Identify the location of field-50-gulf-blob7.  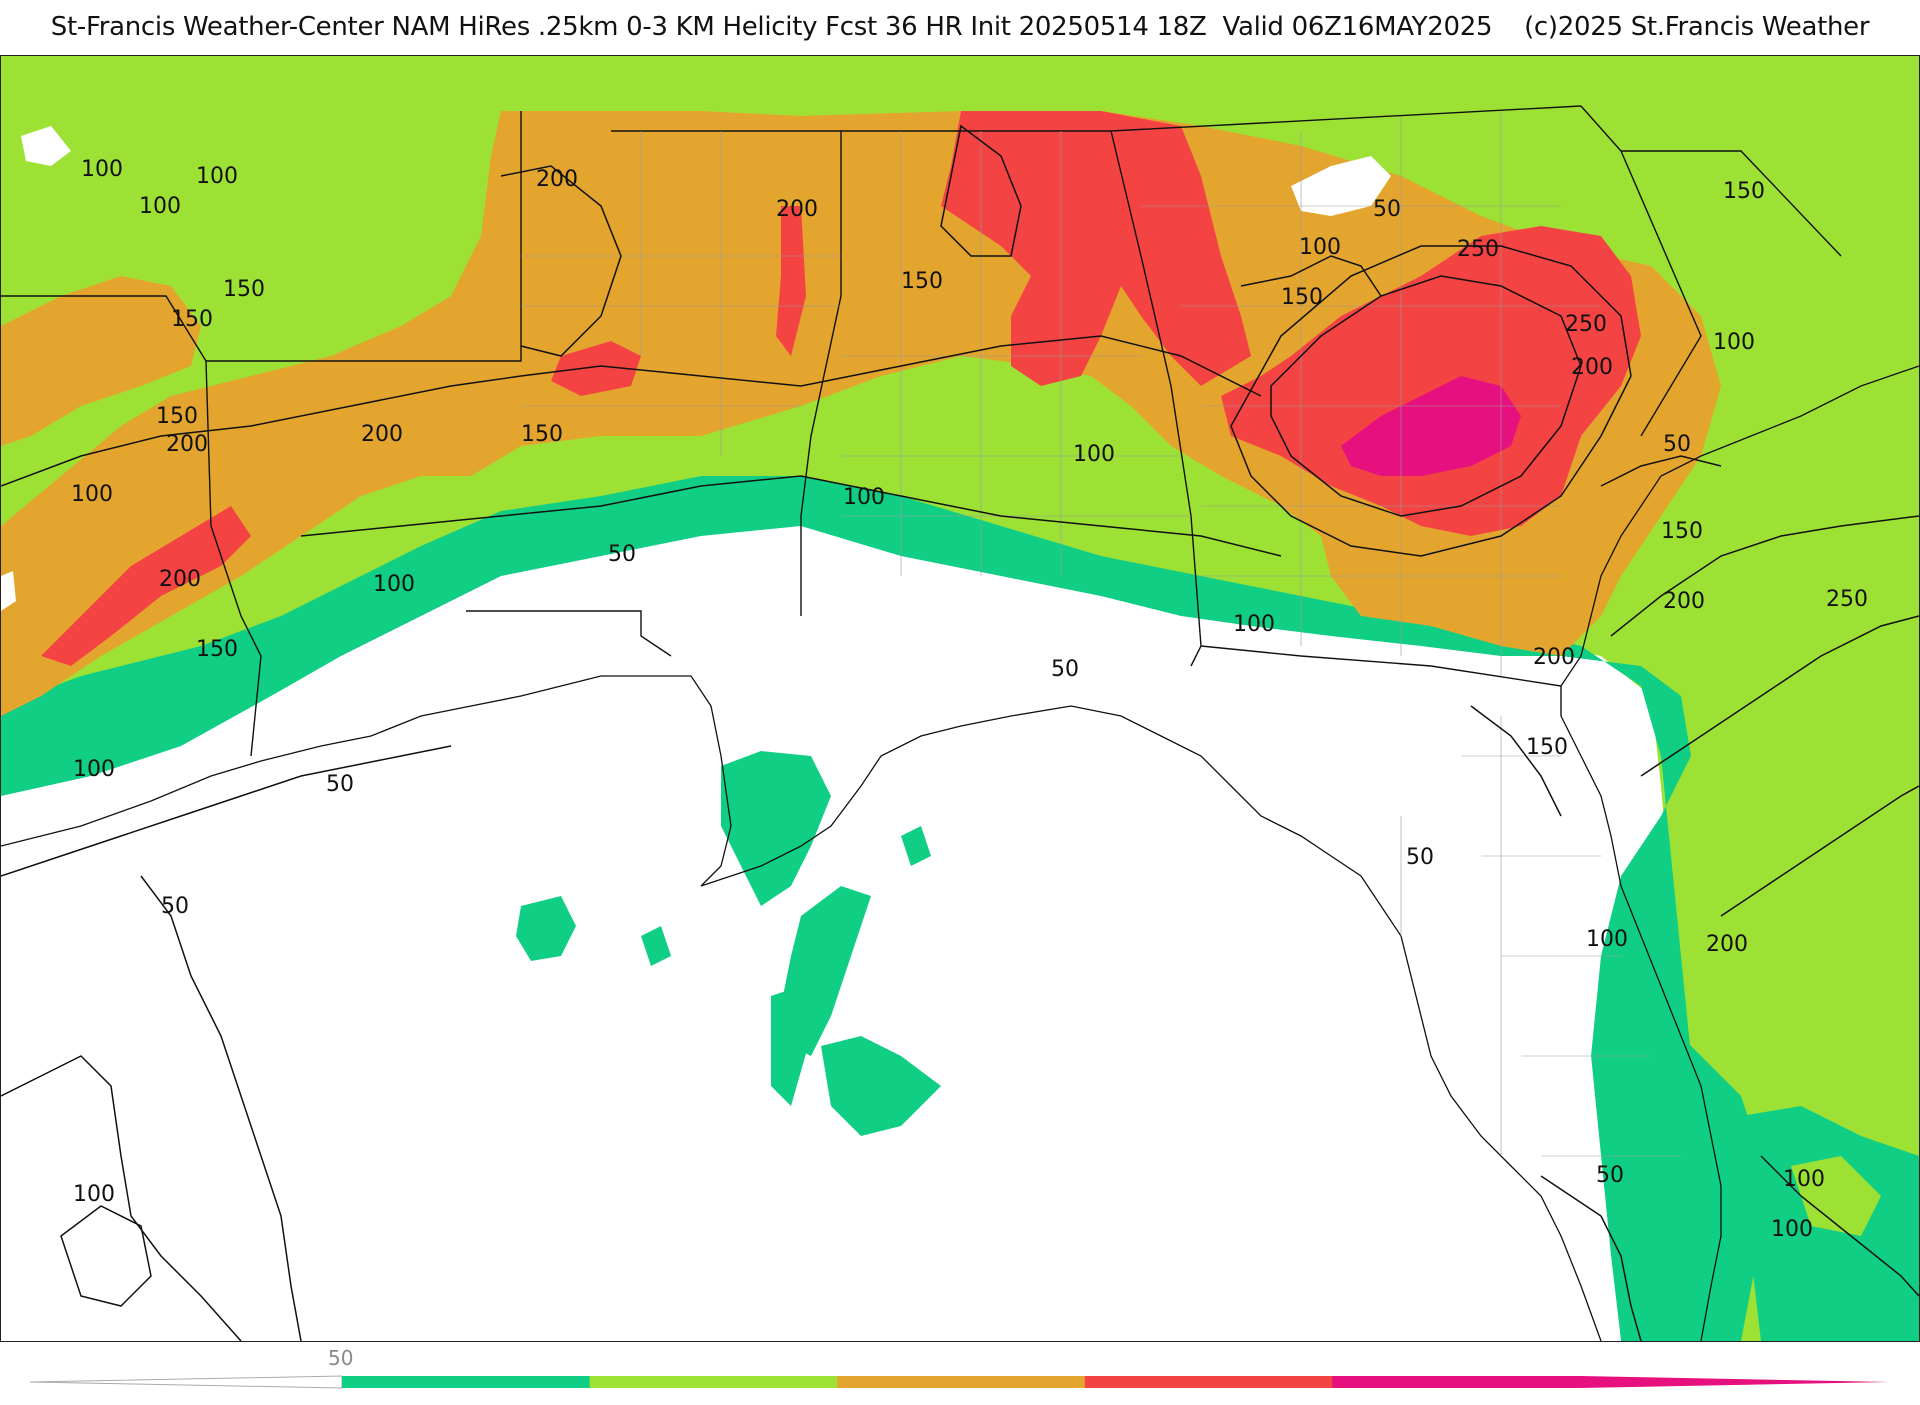
(656, 946).